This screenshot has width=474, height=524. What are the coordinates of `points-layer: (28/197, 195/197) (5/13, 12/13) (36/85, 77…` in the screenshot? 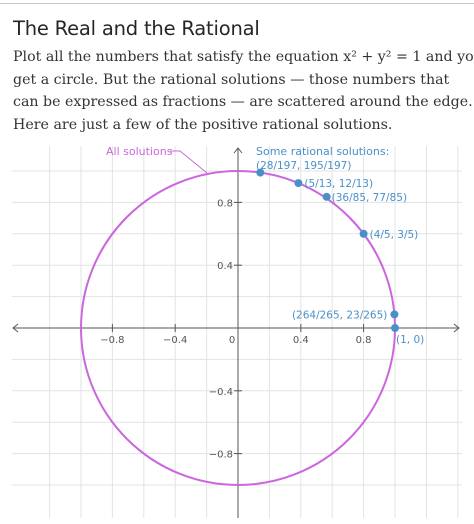 It's located at (340, 253).